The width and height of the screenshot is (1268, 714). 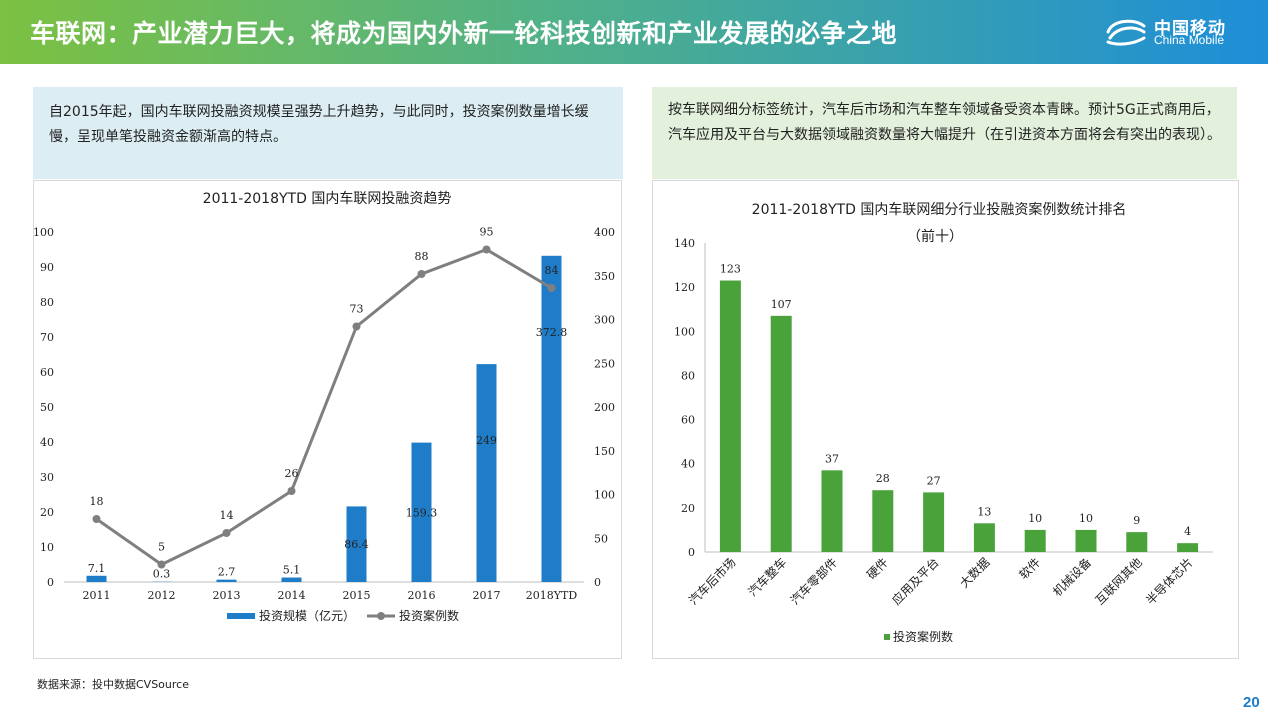 What do you see at coordinates (688, 420) in the screenshot?
I see `y-axis-tick-label: 60` at bounding box center [688, 420].